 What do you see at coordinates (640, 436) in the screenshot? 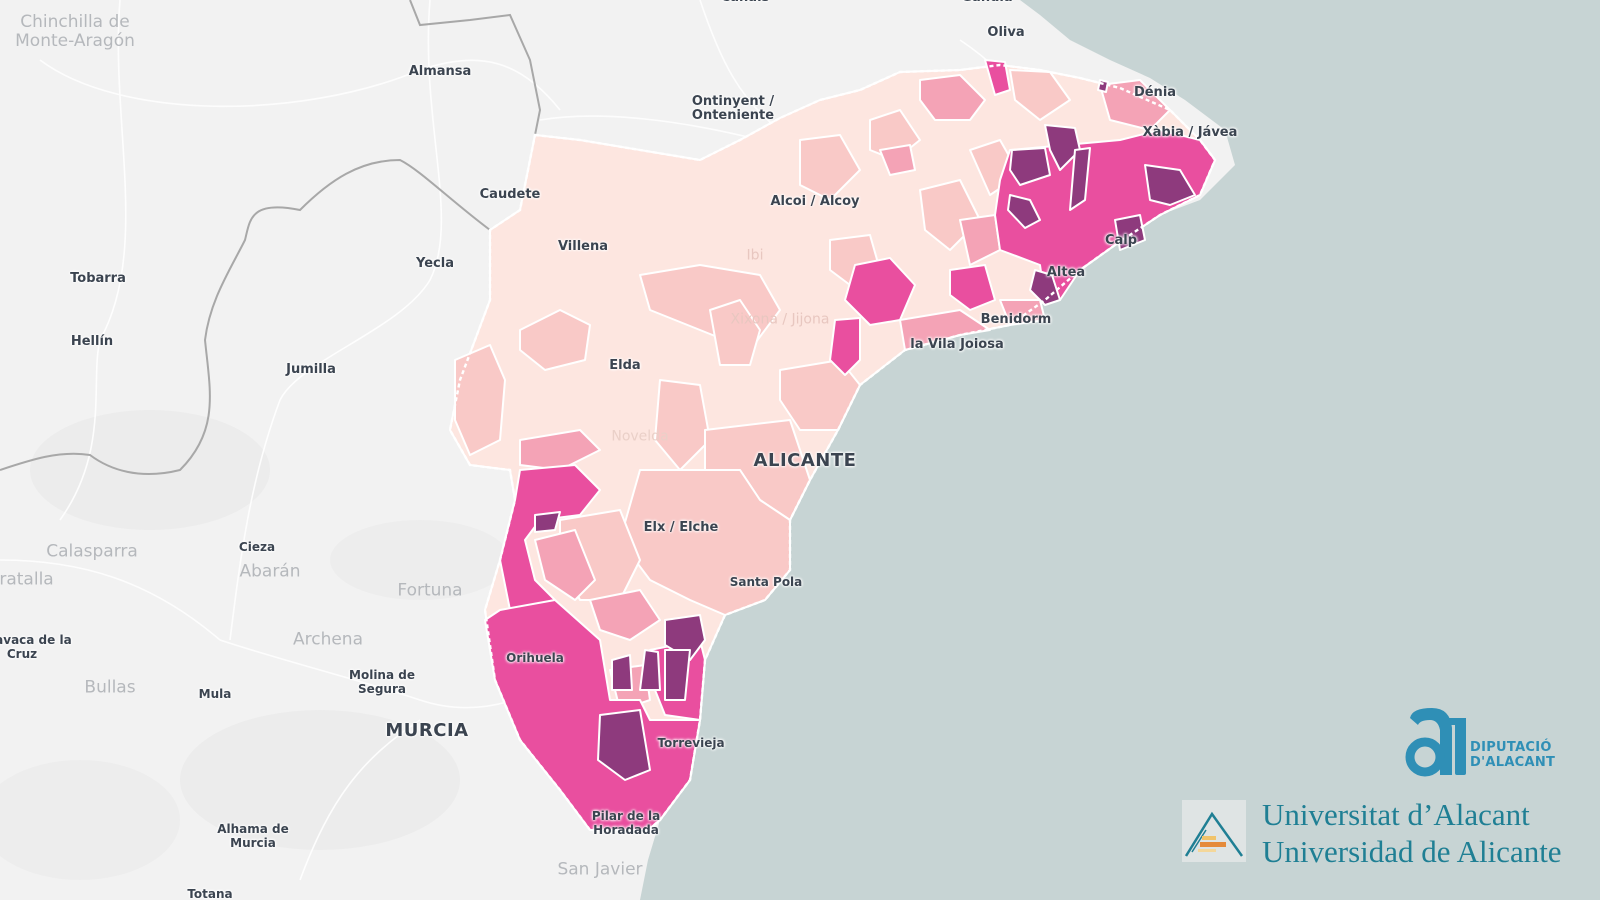
I see `label-novelda: Novelda` at bounding box center [640, 436].